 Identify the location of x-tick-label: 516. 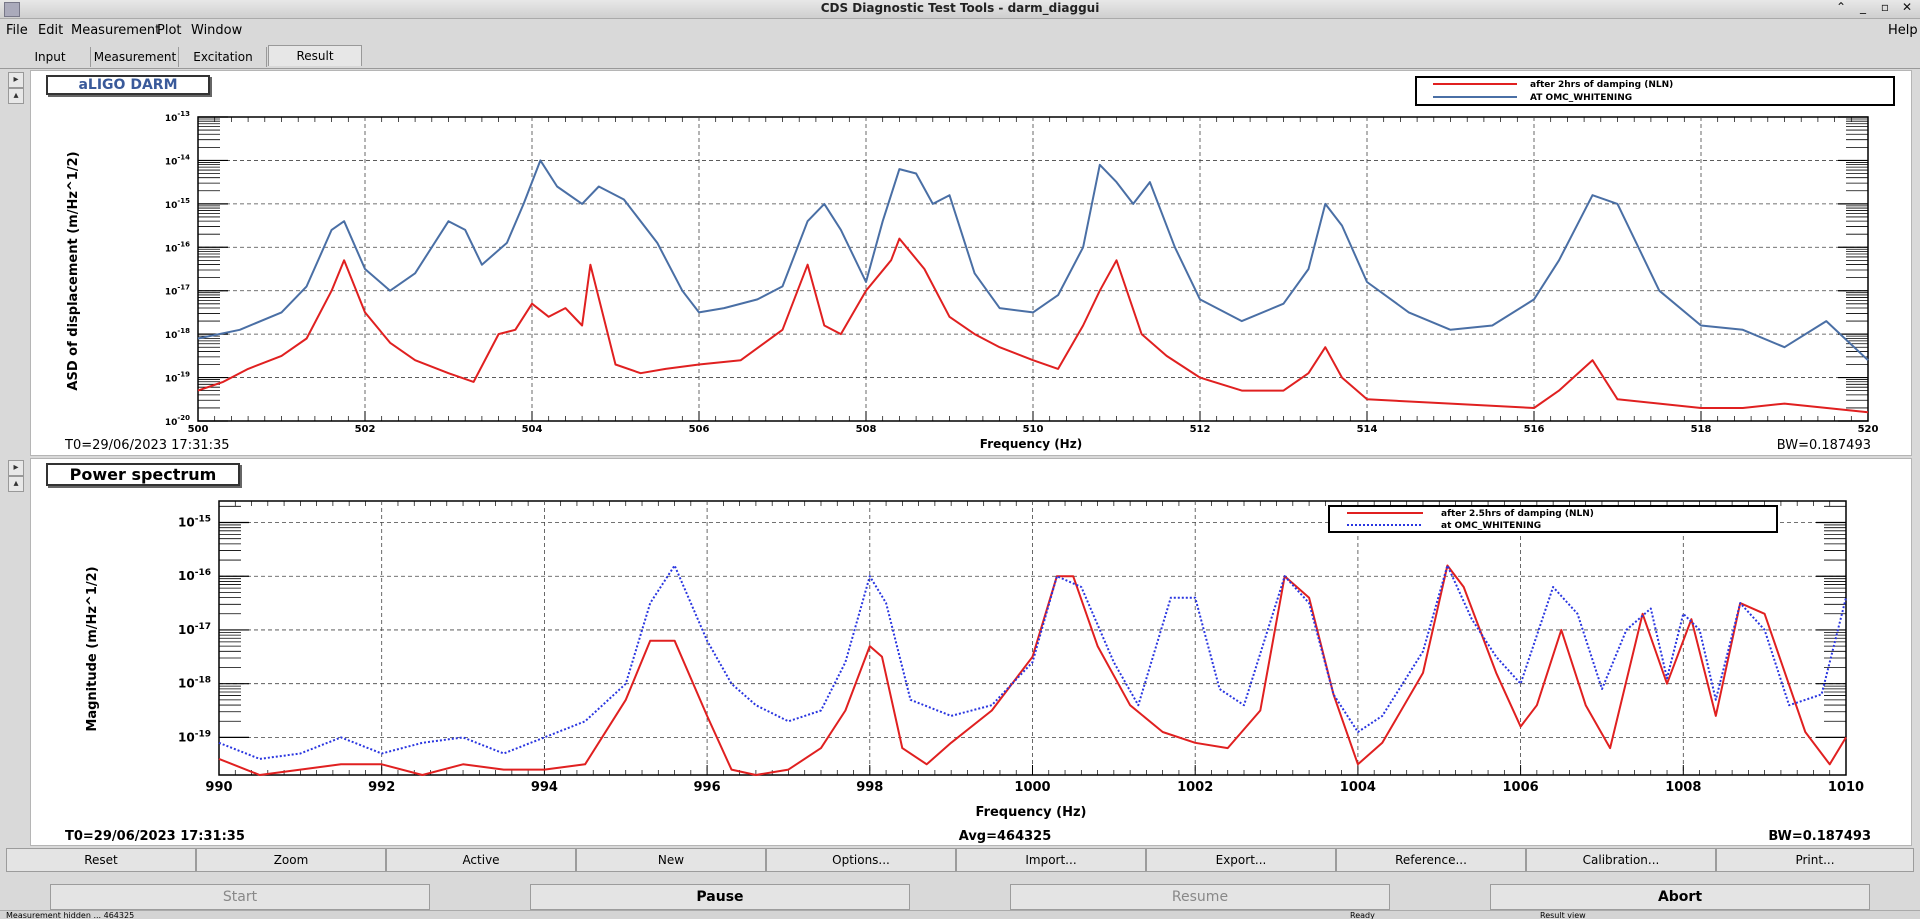
(1534, 429).